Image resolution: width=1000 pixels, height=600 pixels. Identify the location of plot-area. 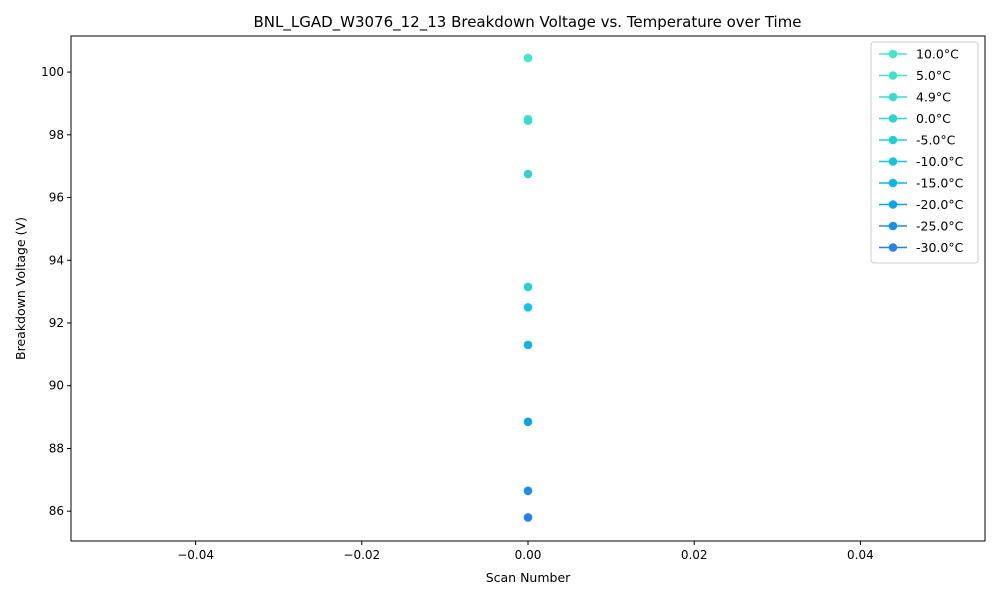
(528, 287).